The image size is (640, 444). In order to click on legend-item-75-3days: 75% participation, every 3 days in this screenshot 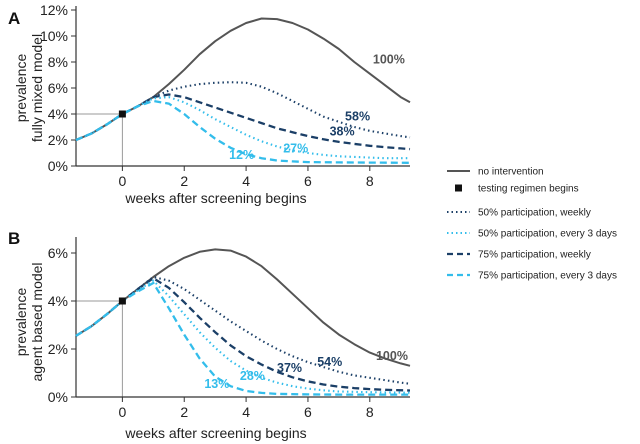, I will do `click(532, 276)`.